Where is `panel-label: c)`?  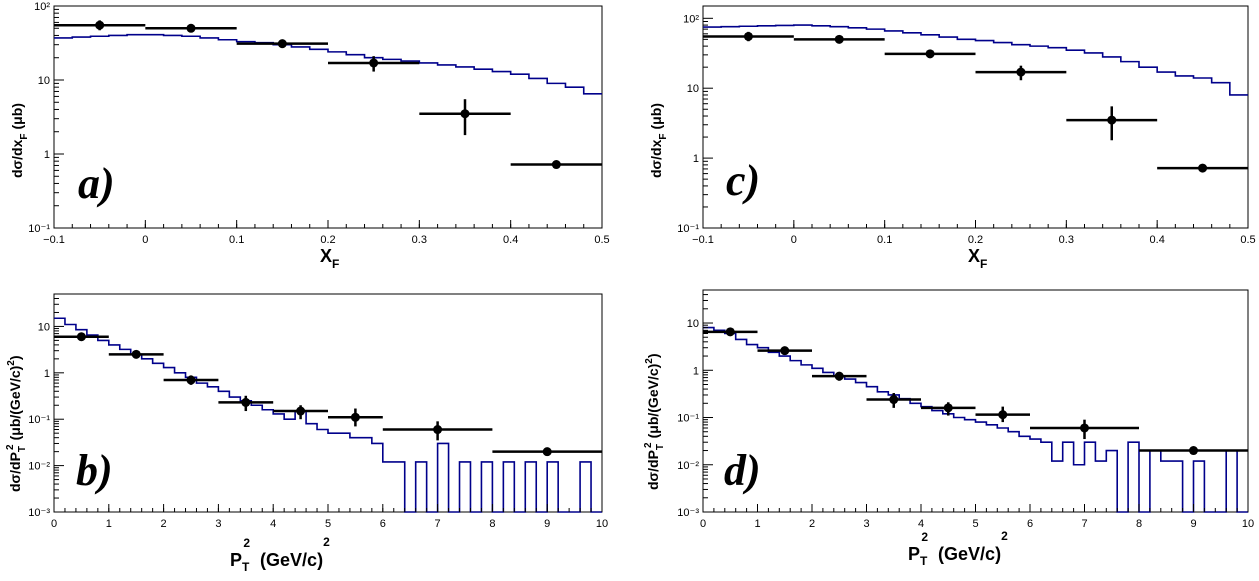 panel-label: c) is located at coordinates (743, 180).